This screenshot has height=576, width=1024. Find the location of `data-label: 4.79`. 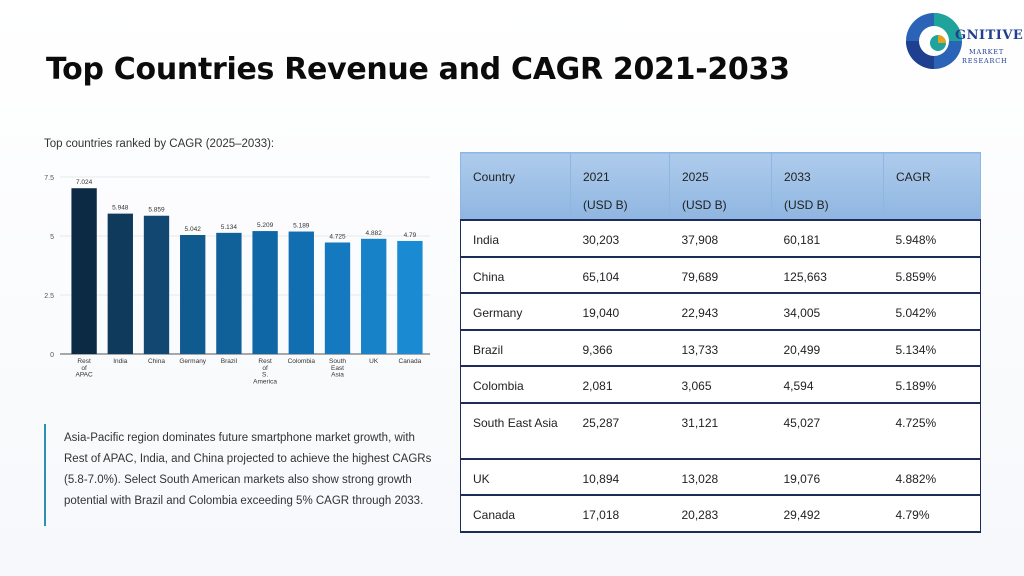

data-label: 4.79 is located at coordinates (410, 235).